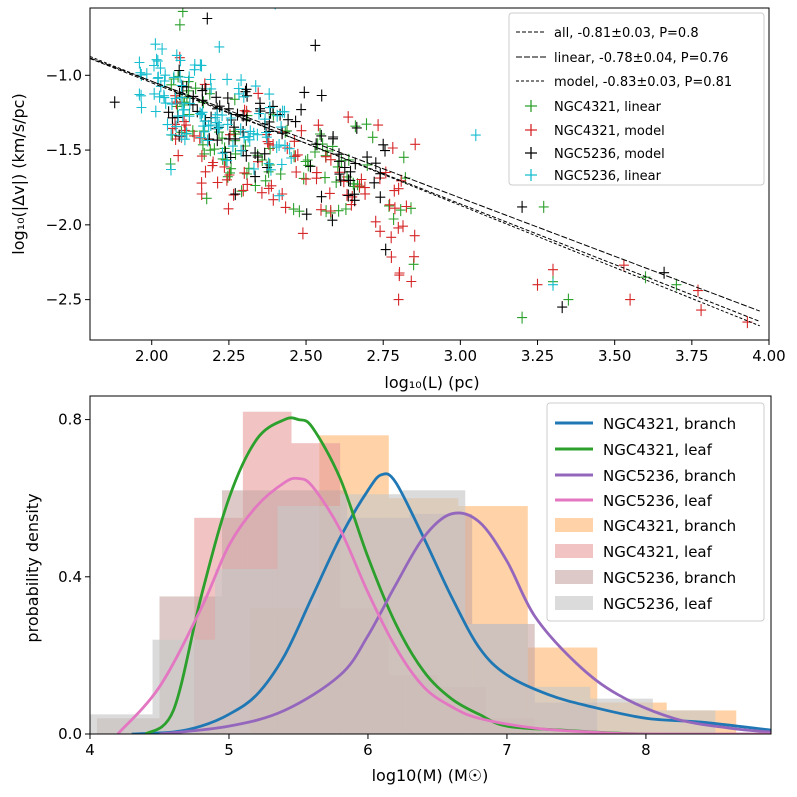 Image resolution: width=797 pixels, height=797 pixels. What do you see at coordinates (228, 356) in the screenshot?
I see `top-xtick-label-1: 2.25` at bounding box center [228, 356].